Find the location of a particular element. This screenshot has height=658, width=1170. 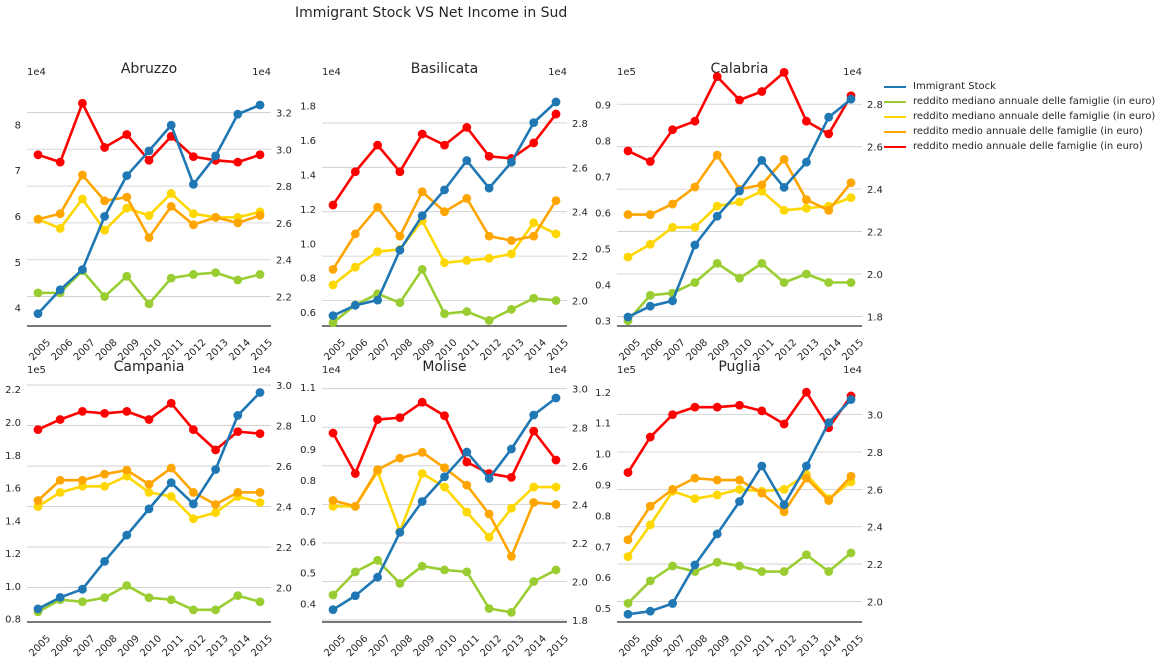

right-tick-label: 3.2 is located at coordinates (284, 113).